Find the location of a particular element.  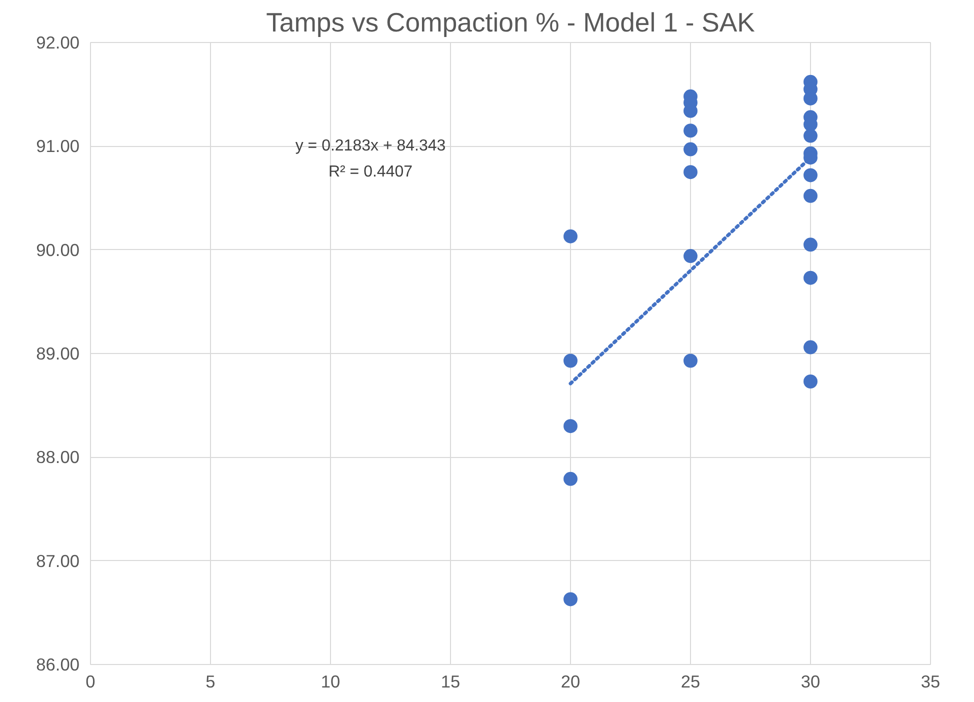

annotation: y = 0.2183x + 84.343 is located at coordinates (370, 146).